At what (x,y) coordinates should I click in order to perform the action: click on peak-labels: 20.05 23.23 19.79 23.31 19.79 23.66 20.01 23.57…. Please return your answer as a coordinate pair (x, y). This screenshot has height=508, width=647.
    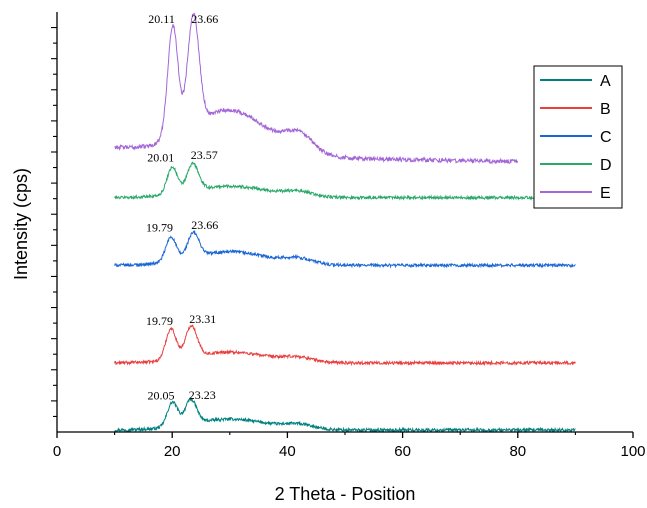
    Looking at the image, I should click on (182, 207).